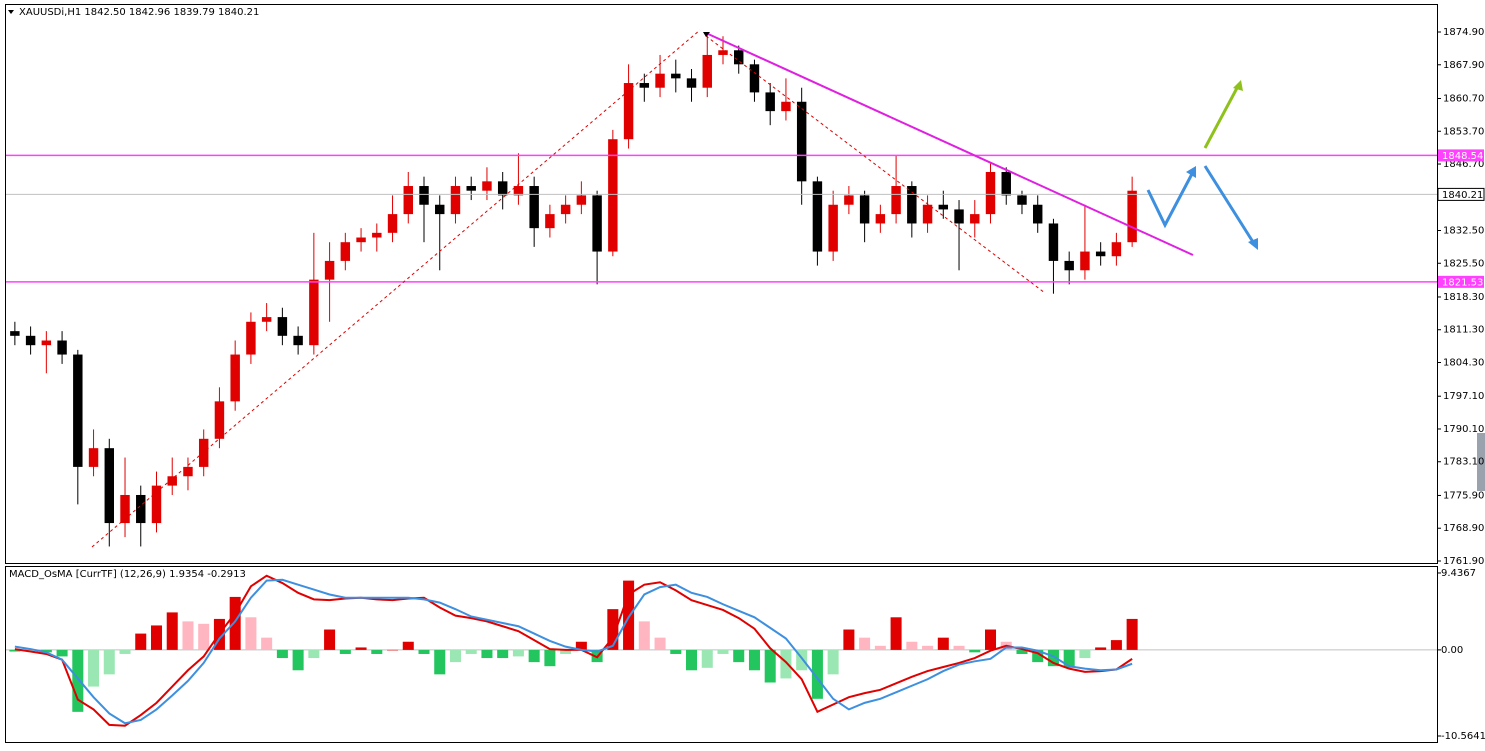 This screenshot has width=1485, height=751. I want to click on menu-triangle, so click(11, 12).